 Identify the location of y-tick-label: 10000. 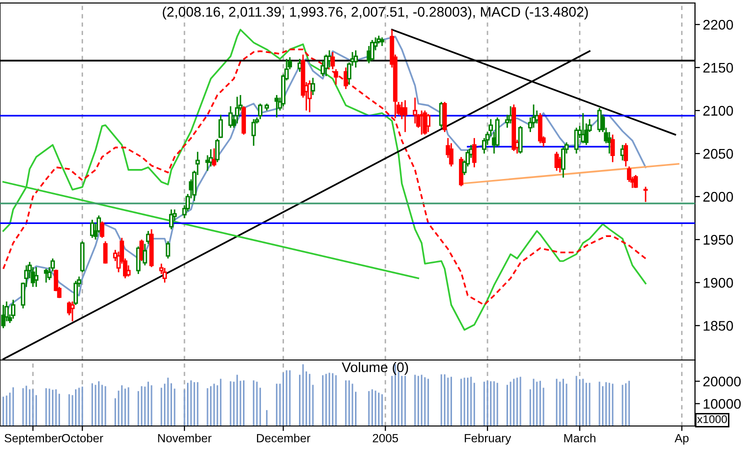
(722, 403).